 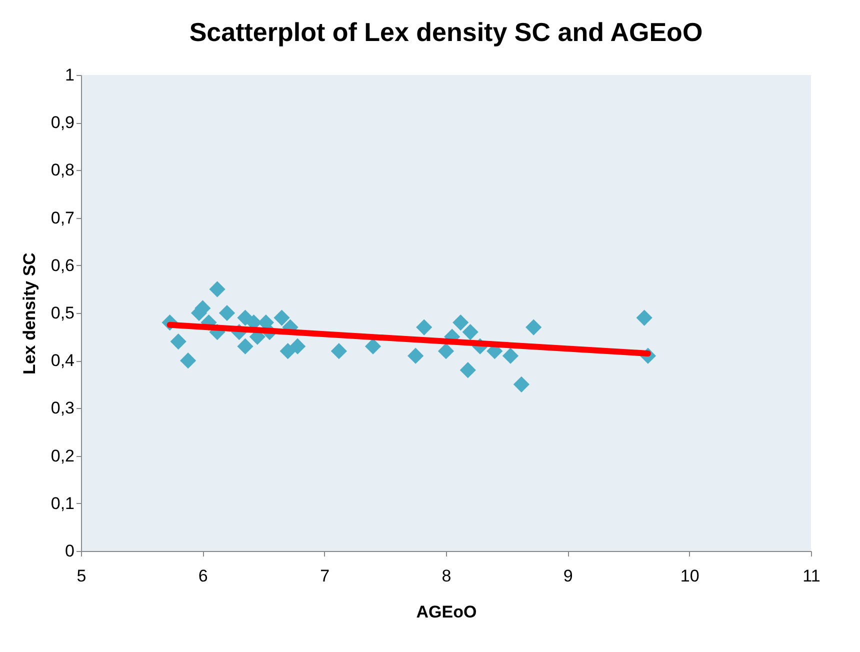 I want to click on y-tick-label: 1, so click(x=69, y=75).